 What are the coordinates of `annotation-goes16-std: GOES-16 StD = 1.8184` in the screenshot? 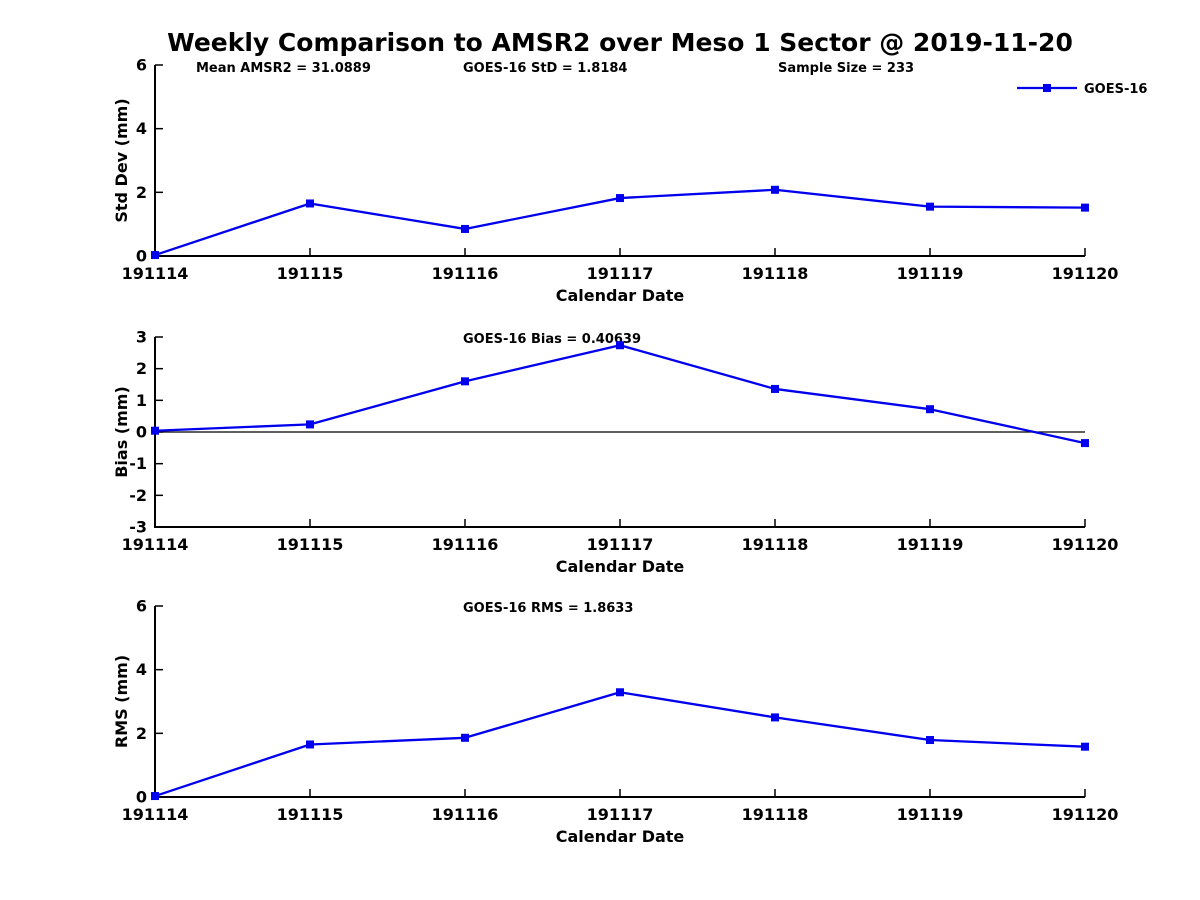 It's located at (545, 68).